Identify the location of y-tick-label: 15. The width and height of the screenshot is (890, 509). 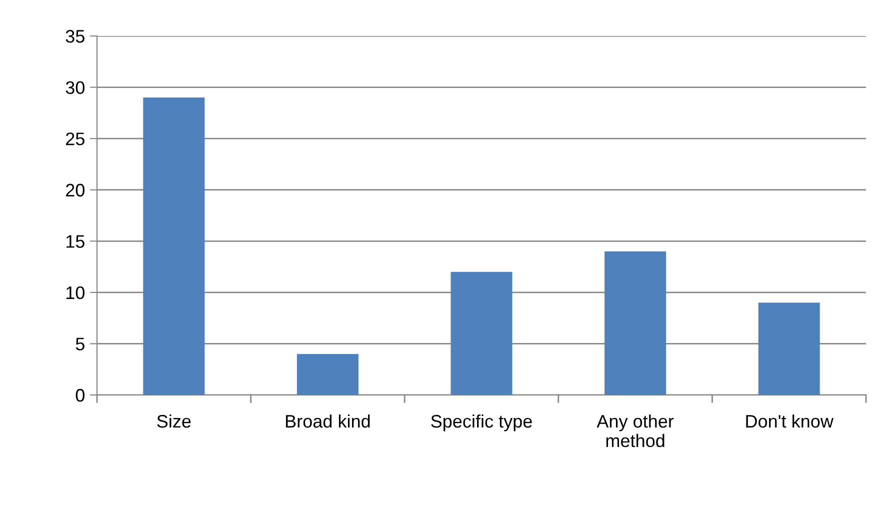
(75, 241).